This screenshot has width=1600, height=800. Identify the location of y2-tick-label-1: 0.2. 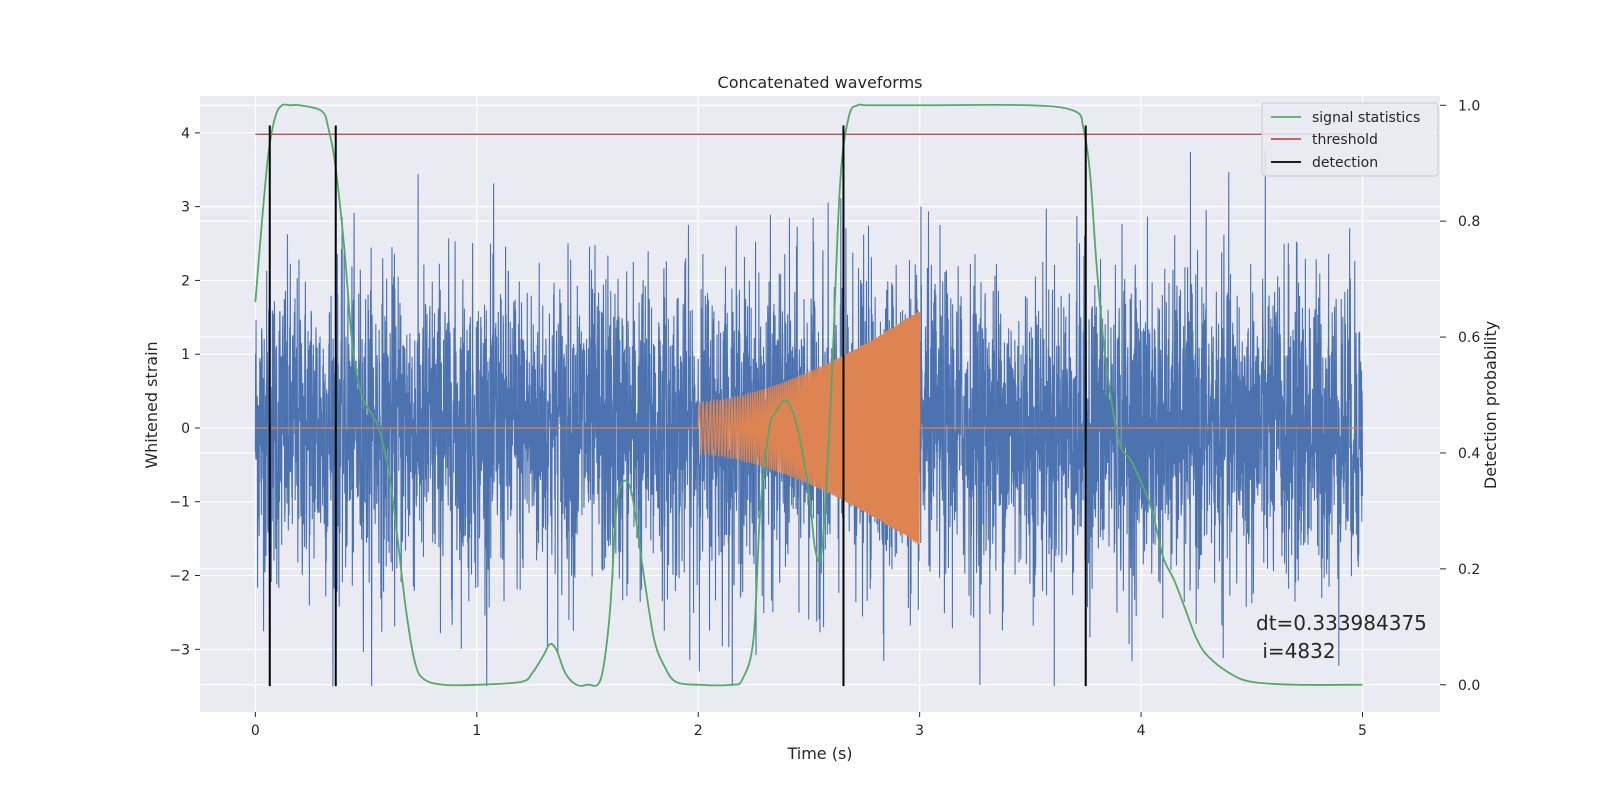
(1469, 570).